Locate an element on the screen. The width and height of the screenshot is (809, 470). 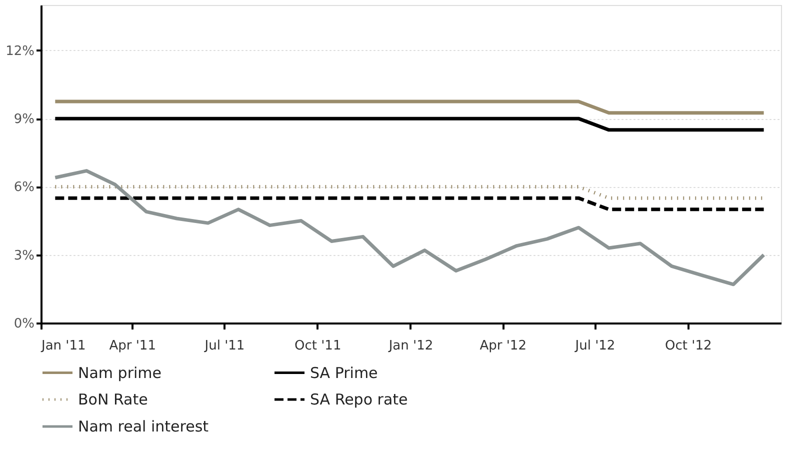
x-tick-label: Jul '12 is located at coordinates (595, 346).